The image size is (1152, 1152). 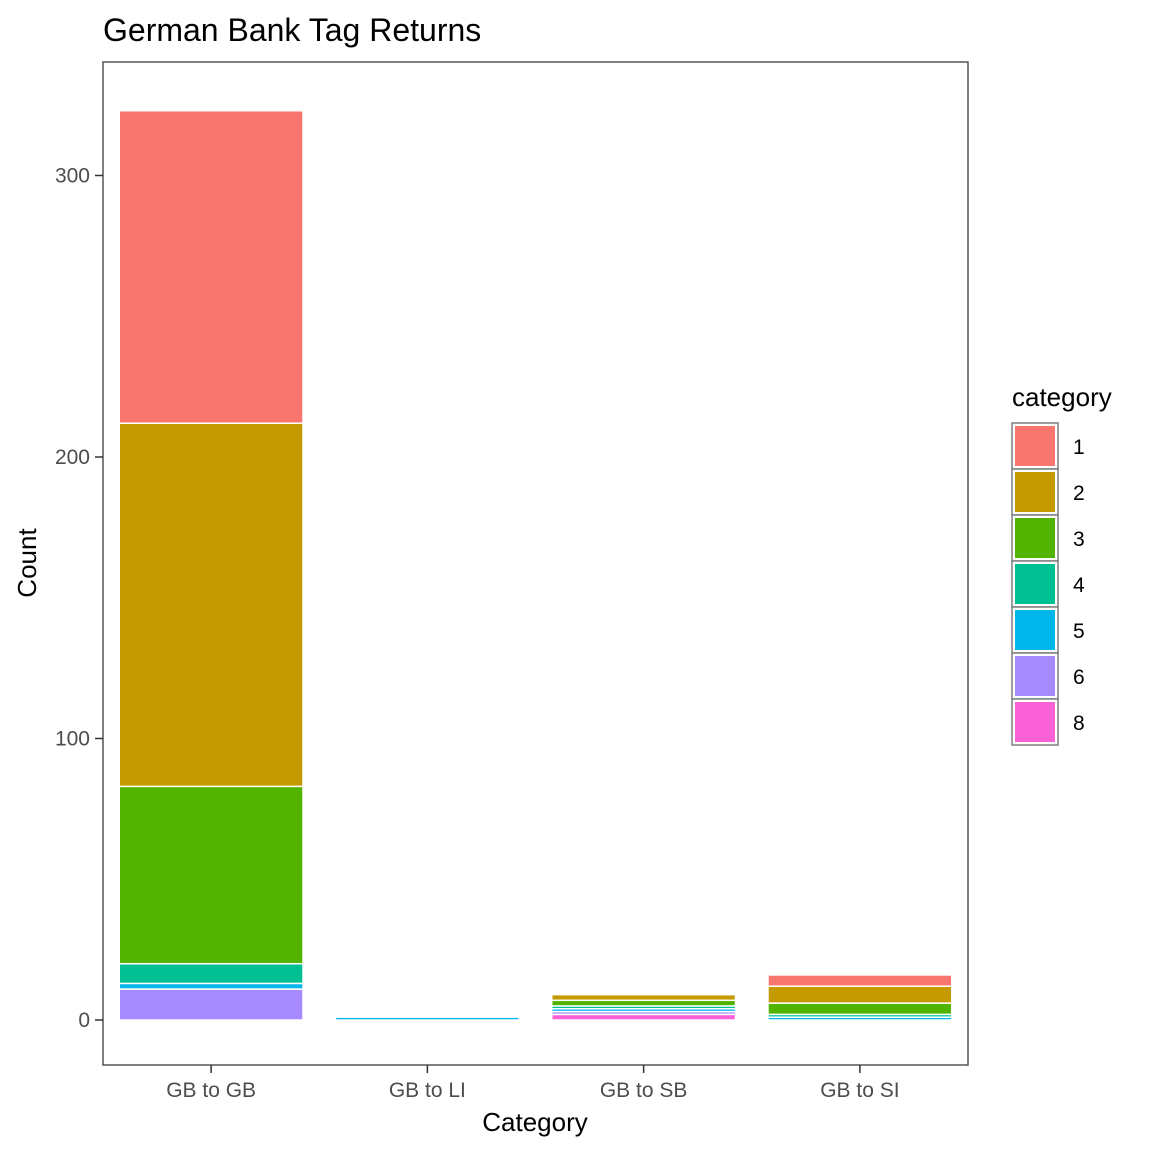 What do you see at coordinates (535, 1122) in the screenshot?
I see `x-axis-title: Category` at bounding box center [535, 1122].